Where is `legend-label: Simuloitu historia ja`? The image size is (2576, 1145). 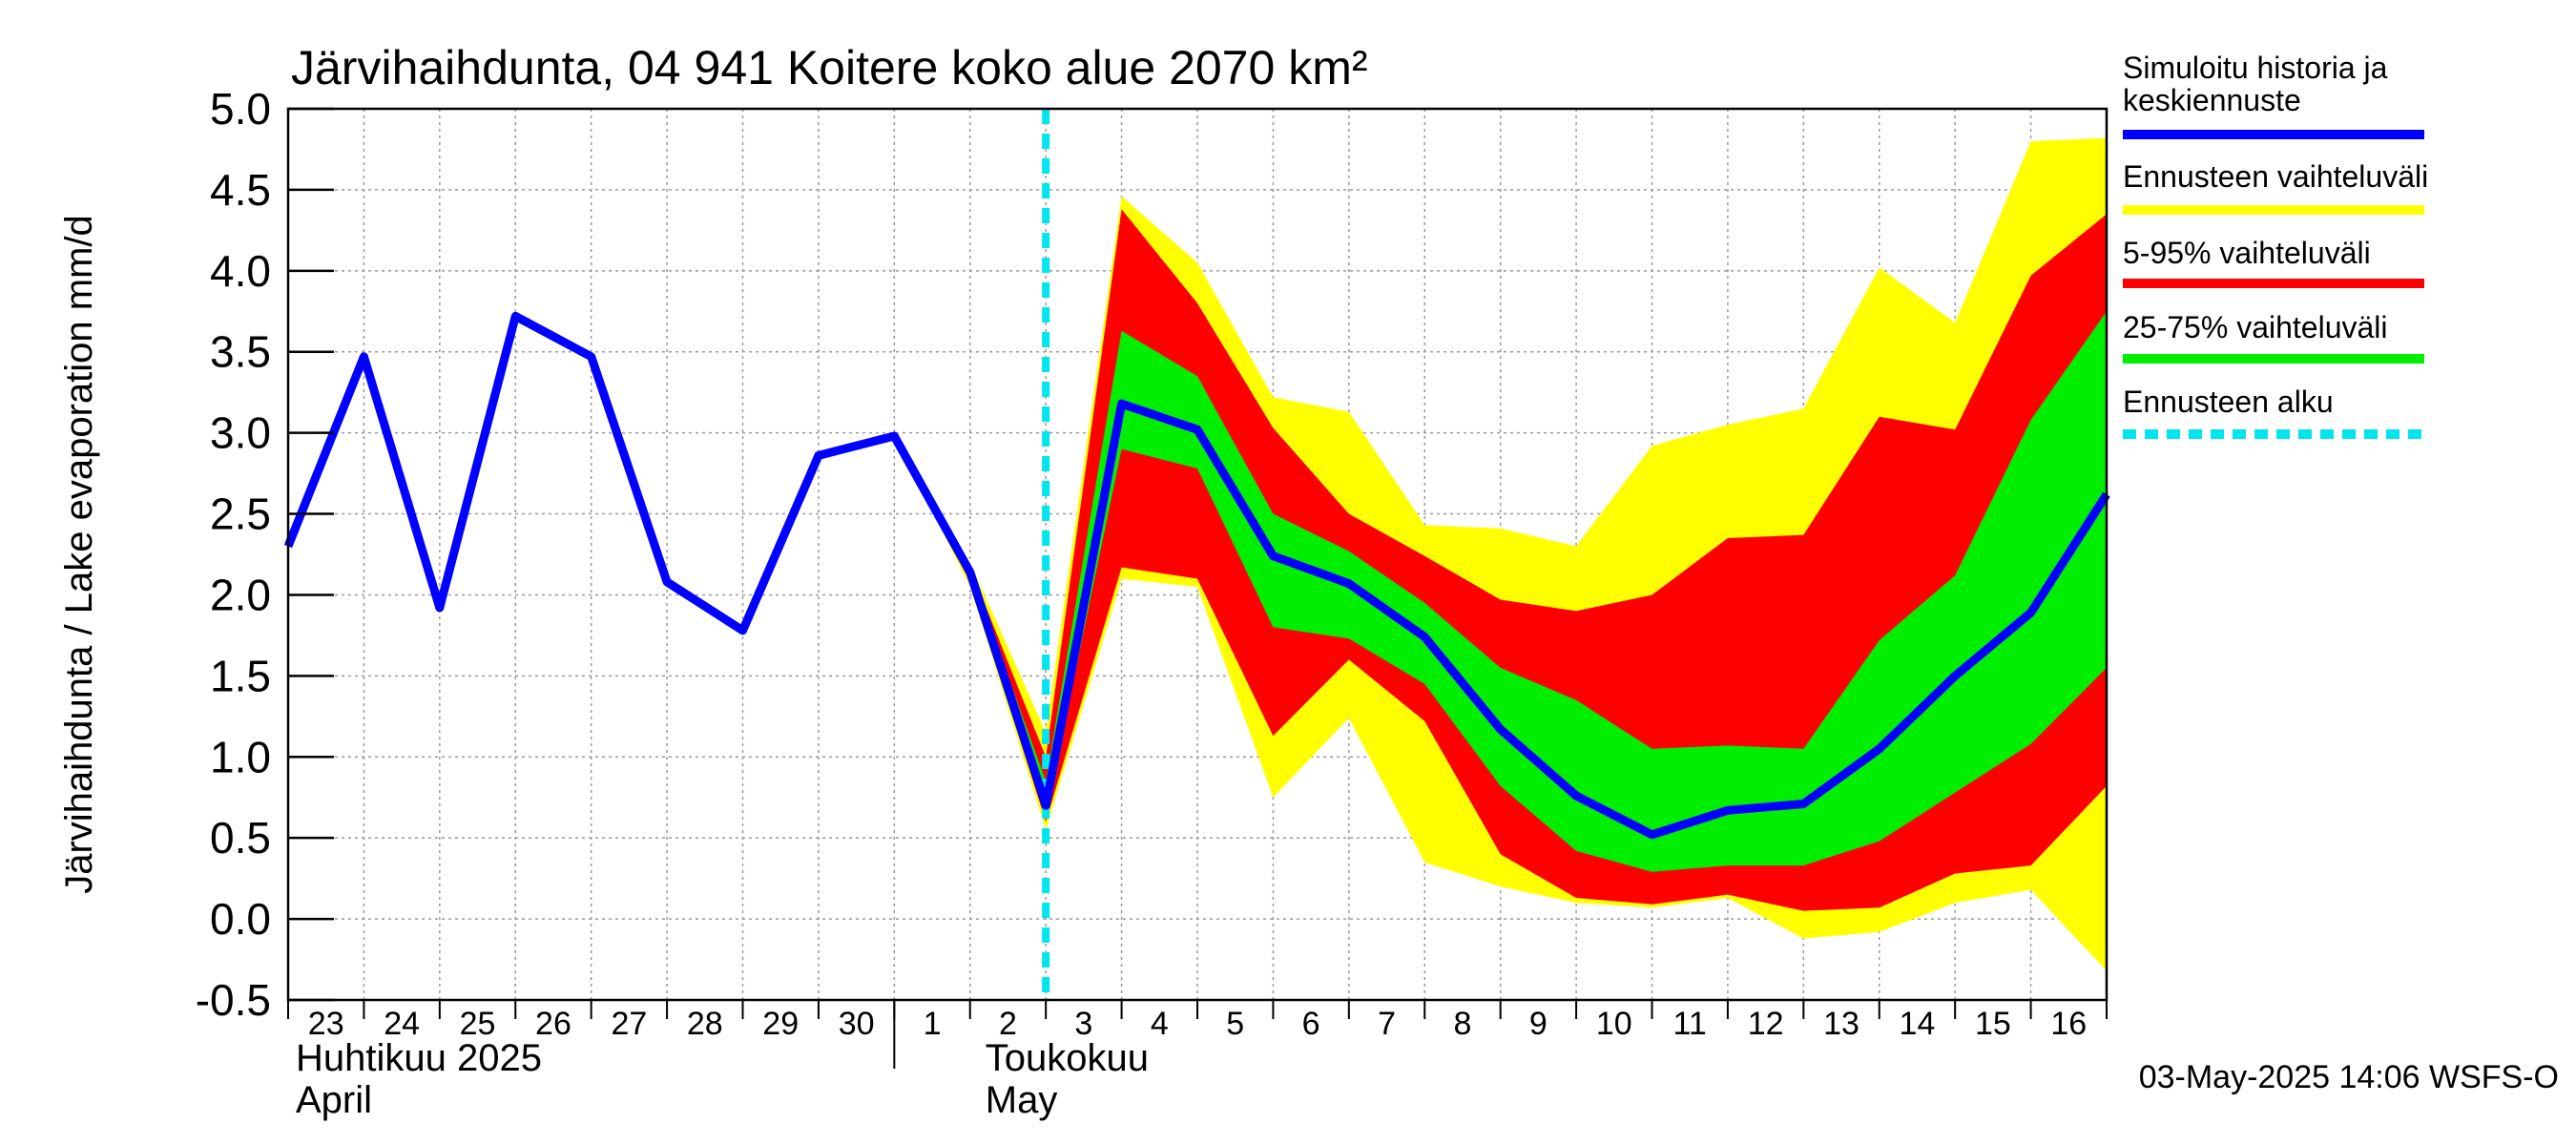
legend-label: Simuloitu historia ja is located at coordinates (2255, 68).